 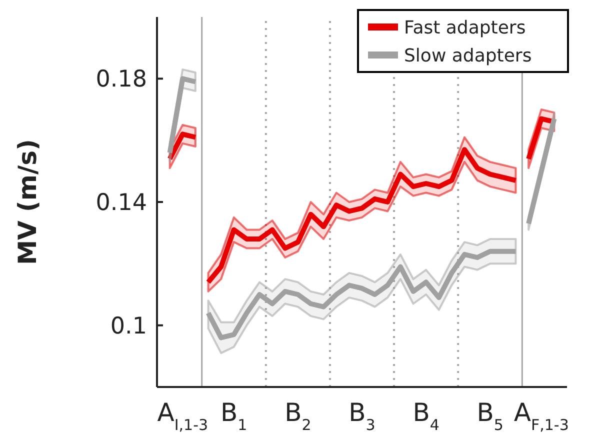 What do you see at coordinates (426, 416) in the screenshot?
I see `x-tick-label: B$_{4}$` at bounding box center [426, 416].